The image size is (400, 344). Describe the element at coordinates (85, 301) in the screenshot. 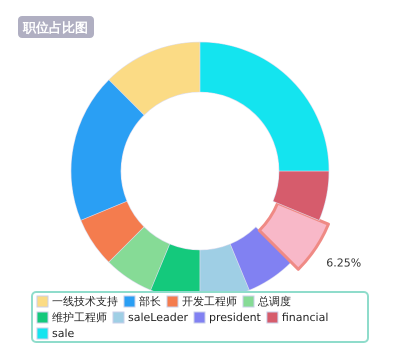

I see `legend-label: 一线技术支持` at that location.